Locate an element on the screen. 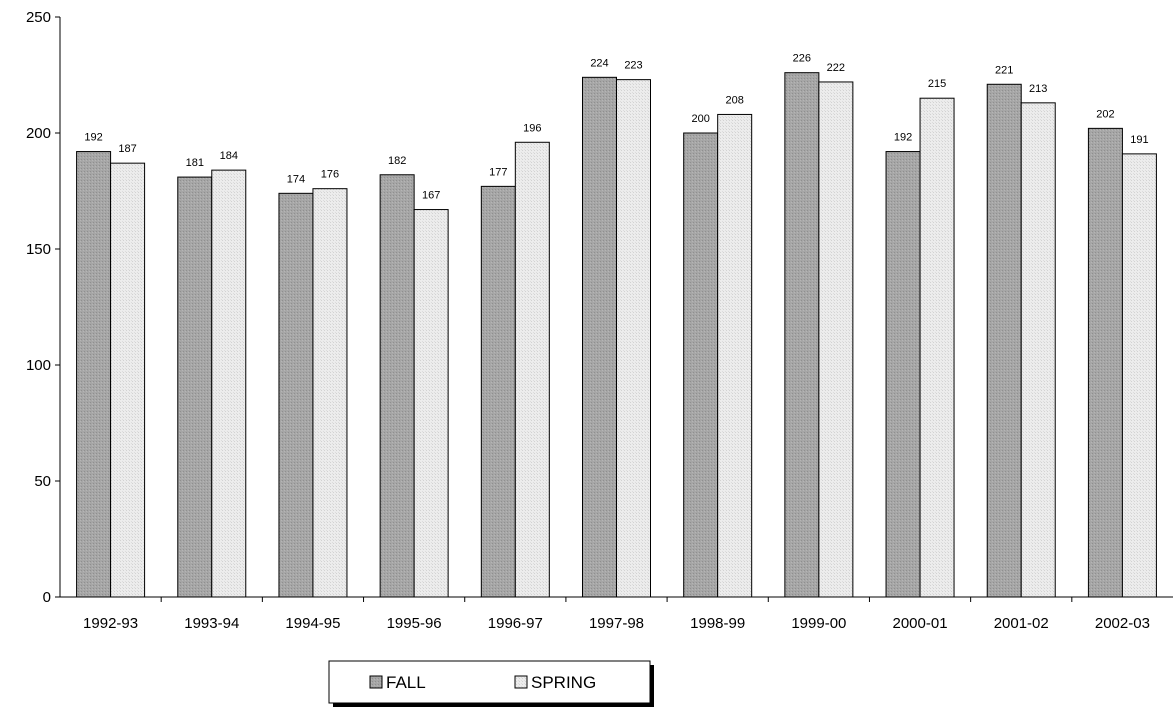 Image resolution: width=1173 pixels, height=707 pixels. data-label: 187 is located at coordinates (127, 149).